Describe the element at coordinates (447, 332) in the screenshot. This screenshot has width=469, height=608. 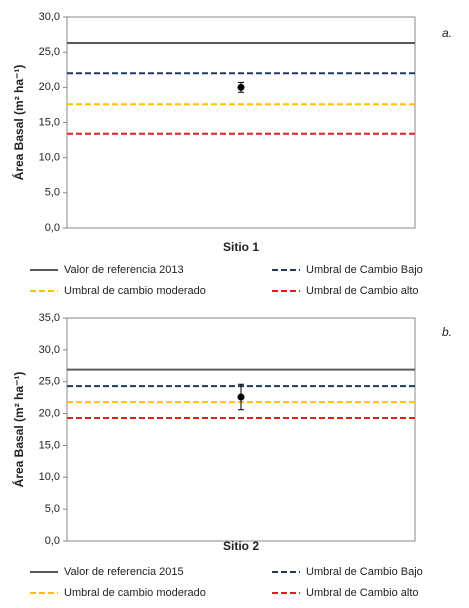
I see `panel-label: b.` at that location.